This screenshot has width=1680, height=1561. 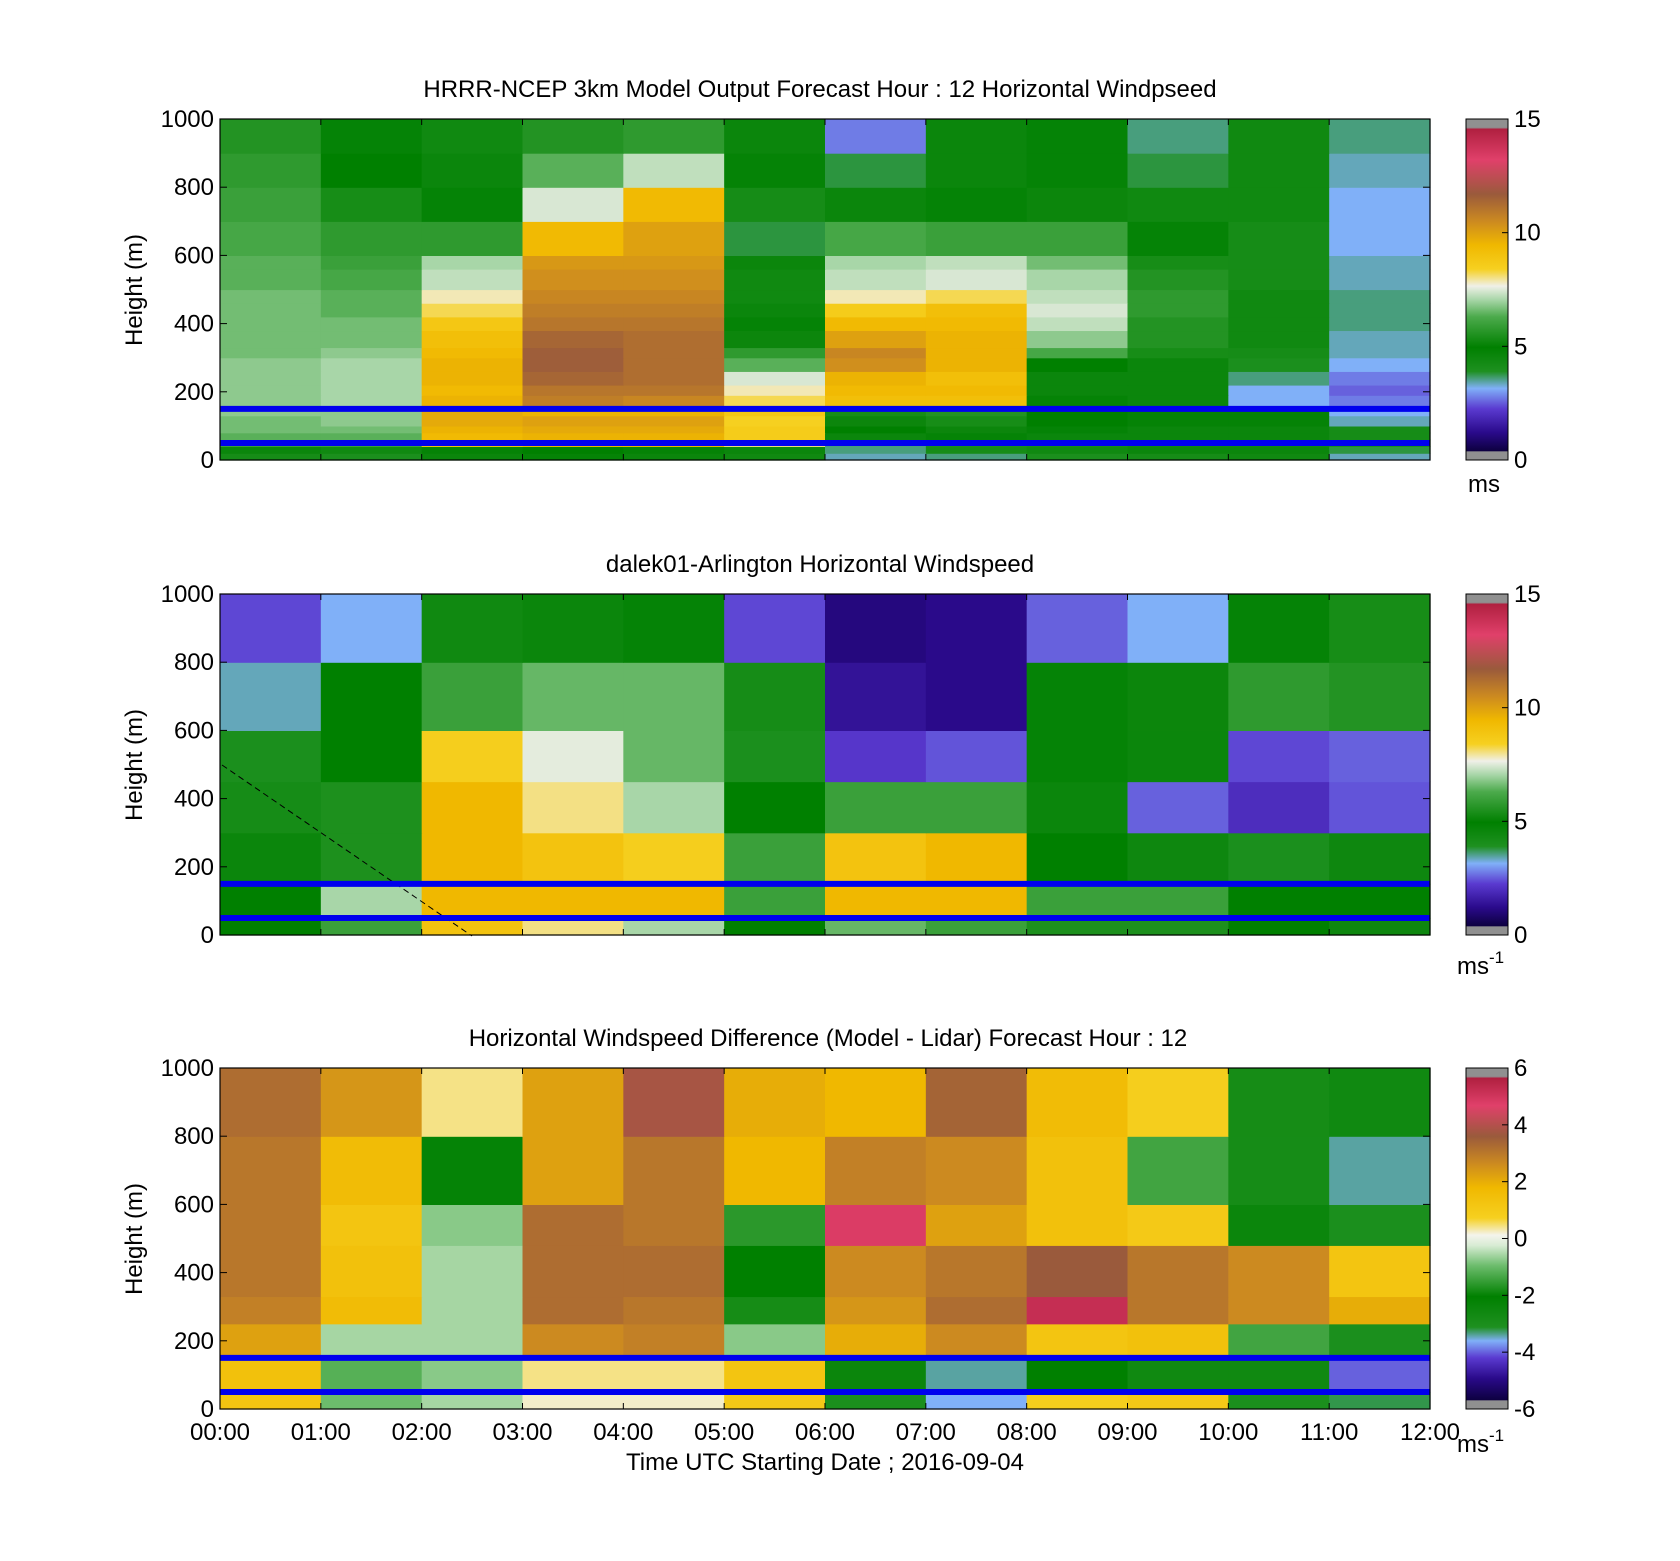 I want to click on panel-lidar-colorbar: 0 5 10 15 ms-1, so click(x=1499, y=780).